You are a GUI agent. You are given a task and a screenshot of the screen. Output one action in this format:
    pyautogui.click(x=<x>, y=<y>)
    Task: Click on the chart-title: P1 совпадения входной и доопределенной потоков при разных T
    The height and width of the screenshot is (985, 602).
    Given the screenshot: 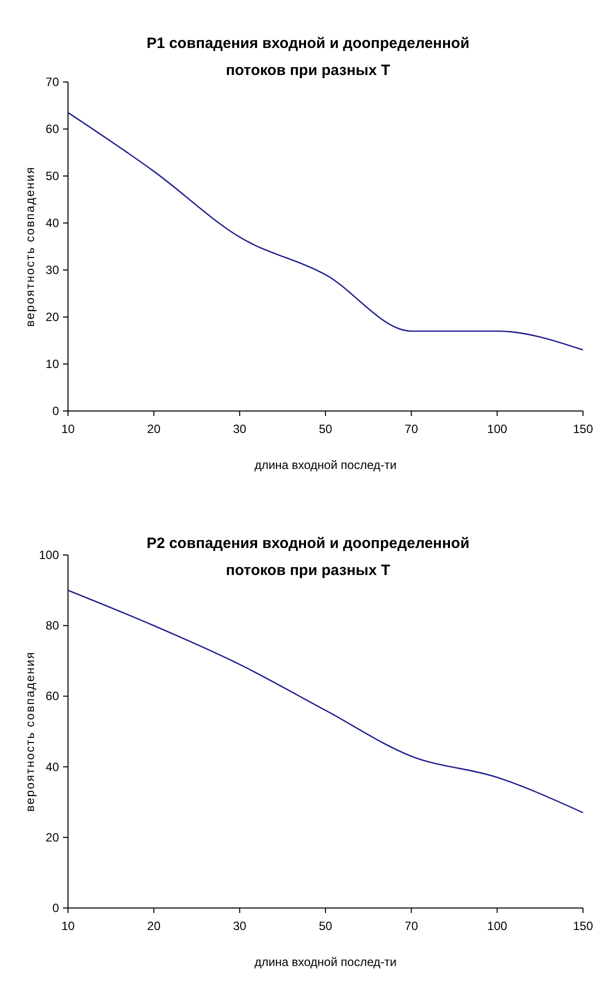 What is the action you would take?
    pyautogui.click(x=308, y=57)
    